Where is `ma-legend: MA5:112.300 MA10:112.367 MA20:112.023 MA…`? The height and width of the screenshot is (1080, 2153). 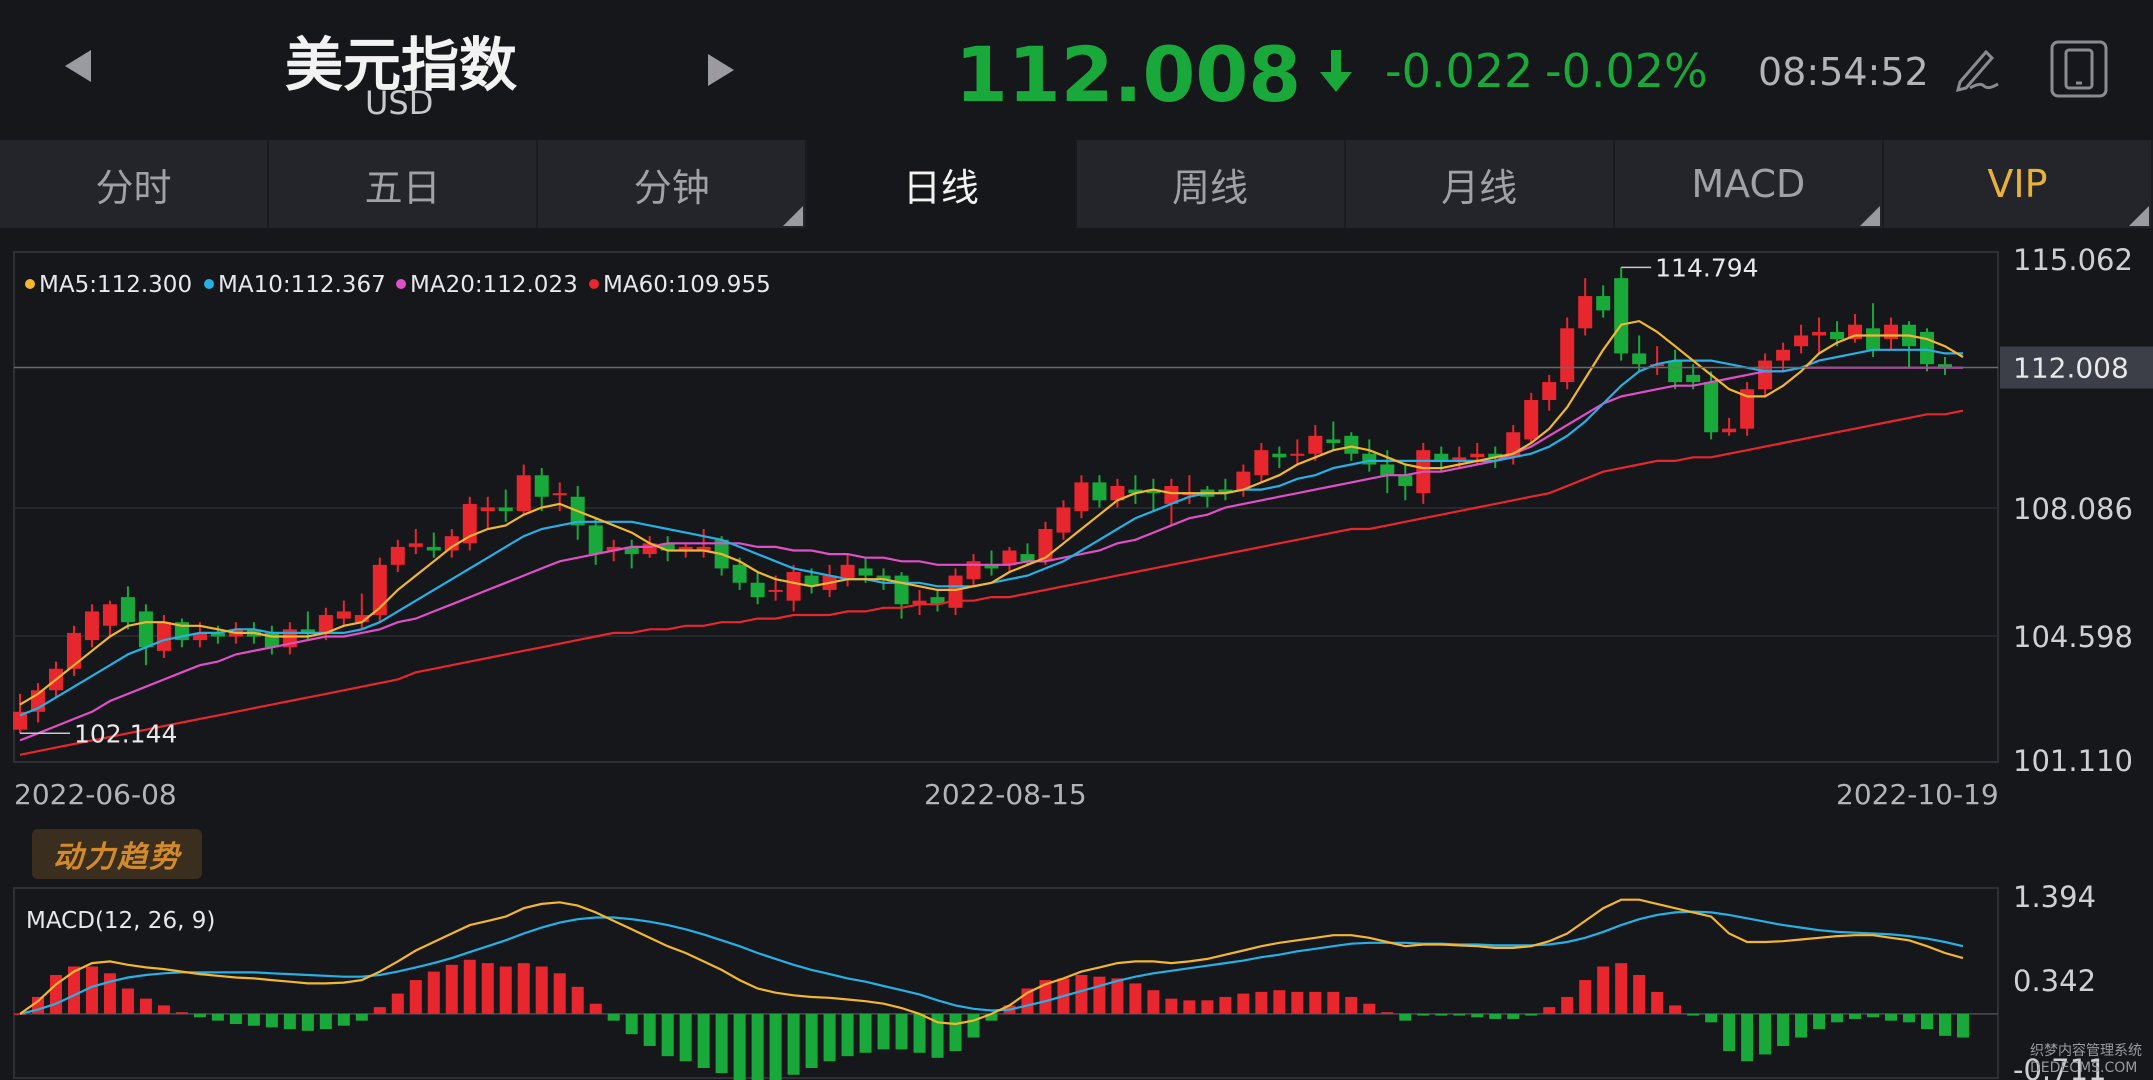
ma-legend: MA5:112.300 MA10:112.367 MA20:112.023 MA… is located at coordinates (398, 285).